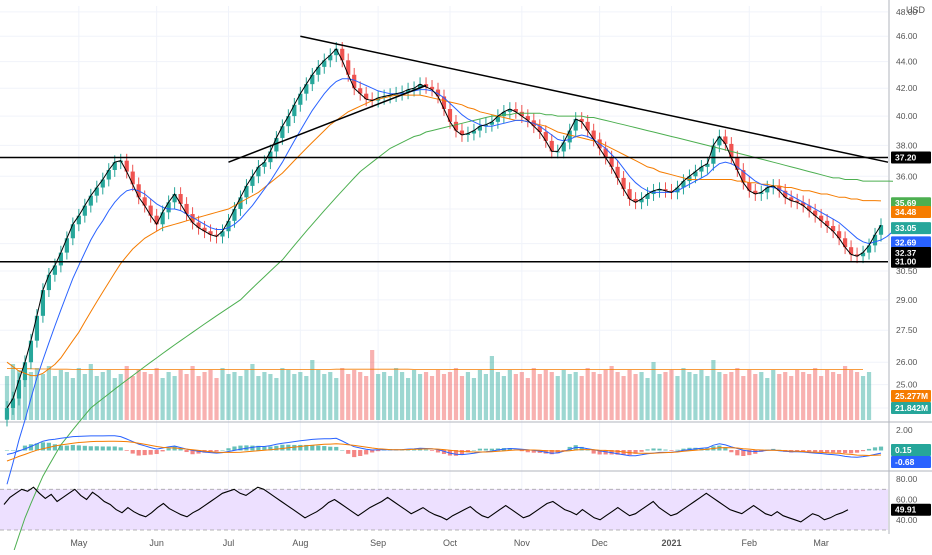 The width and height of the screenshot is (932, 555). I want to click on price-label: 34.48, so click(911, 211).